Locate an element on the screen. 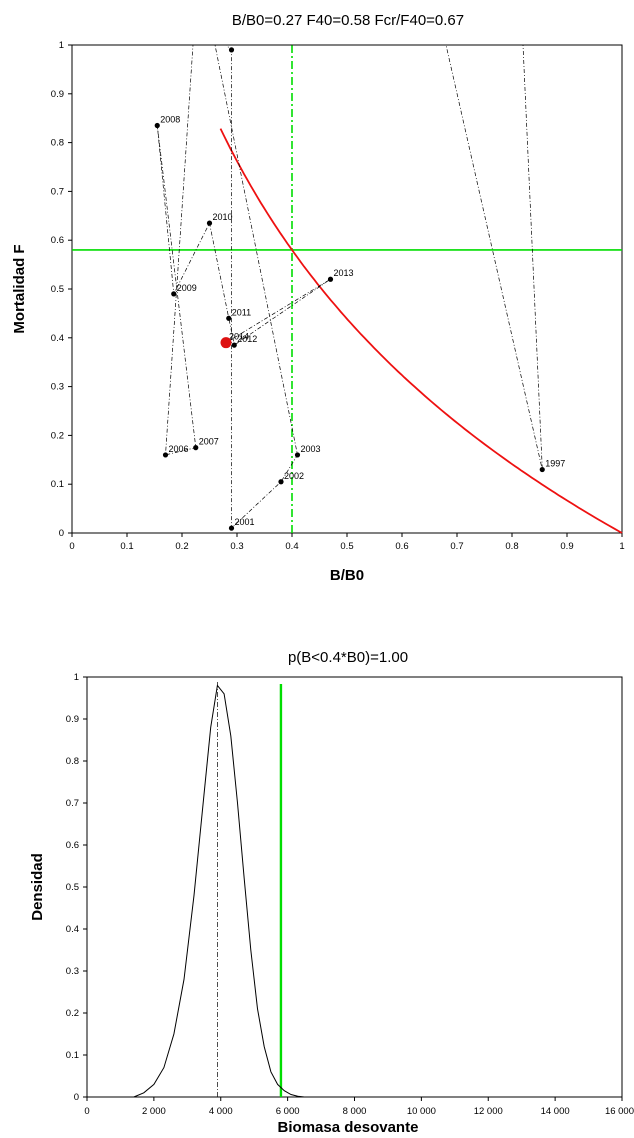 Image resolution: width=634 pixels, height=1138 pixels. trajectory-year-label: 2001 is located at coordinates (245, 522).